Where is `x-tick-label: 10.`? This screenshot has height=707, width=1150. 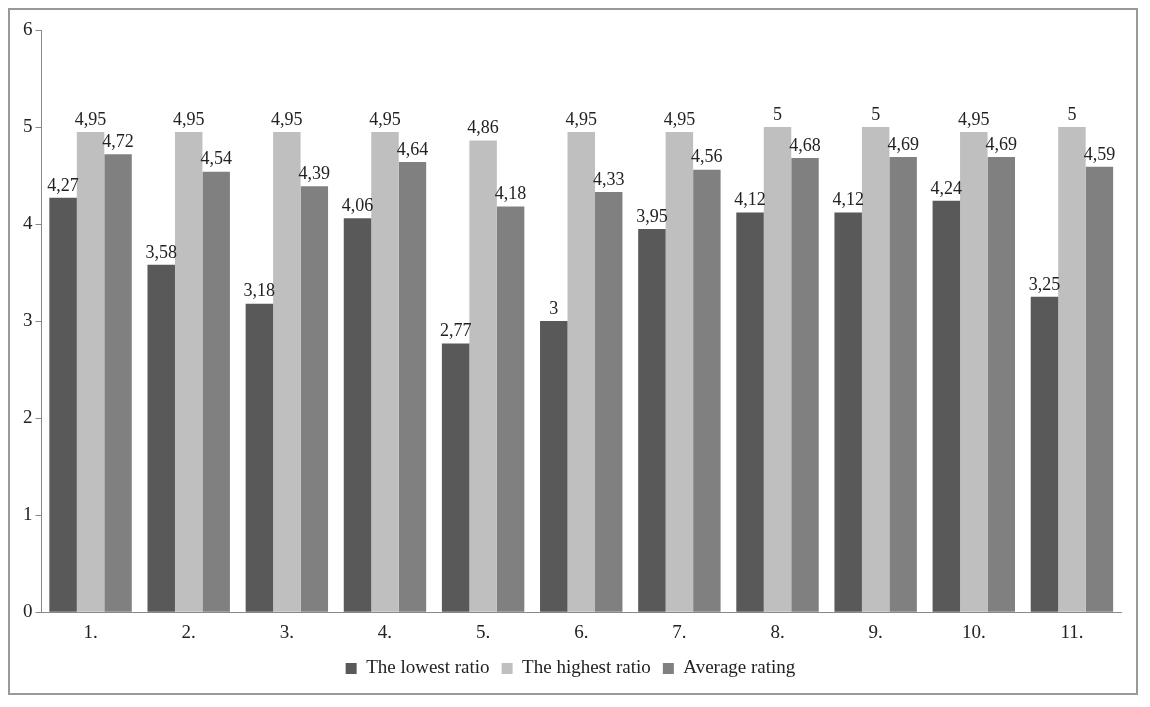 x-tick-label: 10. is located at coordinates (973, 631).